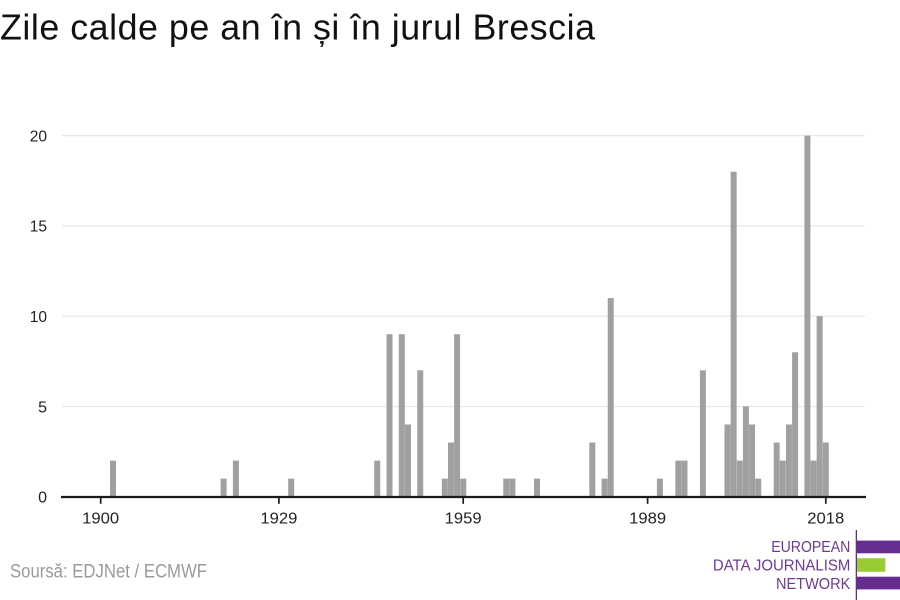  I want to click on svg-text: Soursă: EDJNet / ECMWF, so click(108, 572).